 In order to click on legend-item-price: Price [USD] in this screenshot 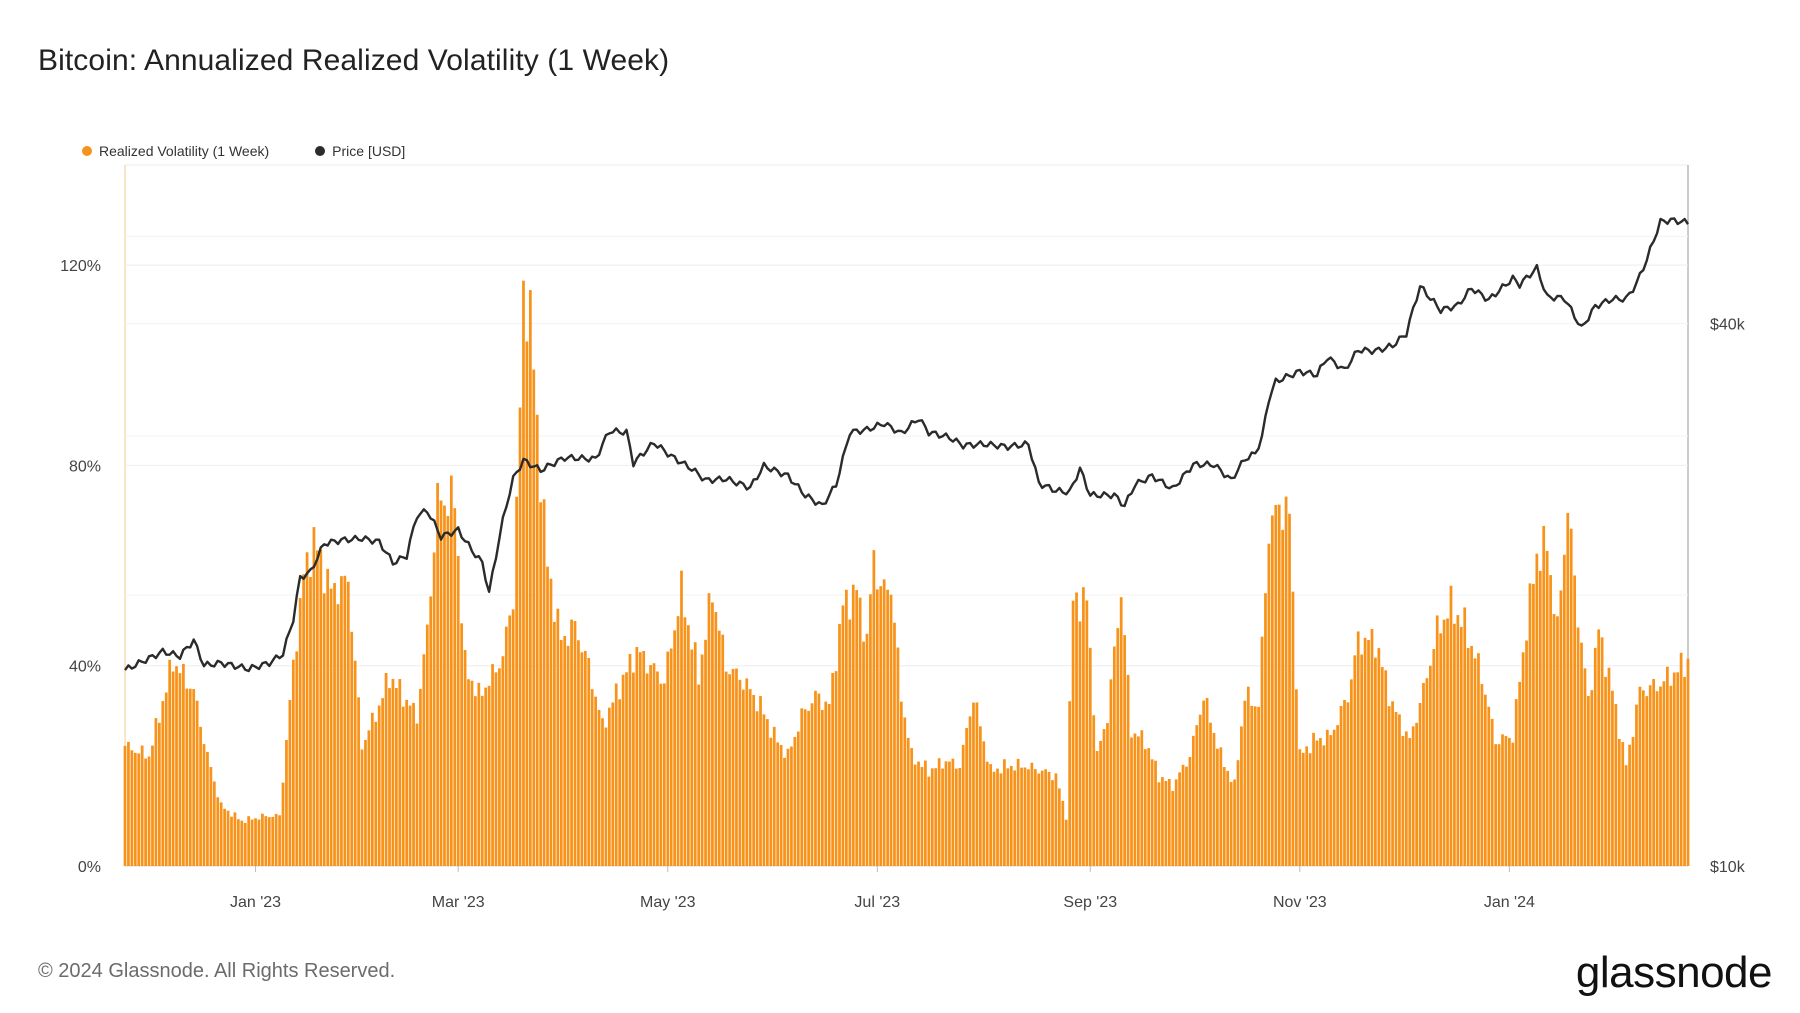, I will do `click(360, 151)`.